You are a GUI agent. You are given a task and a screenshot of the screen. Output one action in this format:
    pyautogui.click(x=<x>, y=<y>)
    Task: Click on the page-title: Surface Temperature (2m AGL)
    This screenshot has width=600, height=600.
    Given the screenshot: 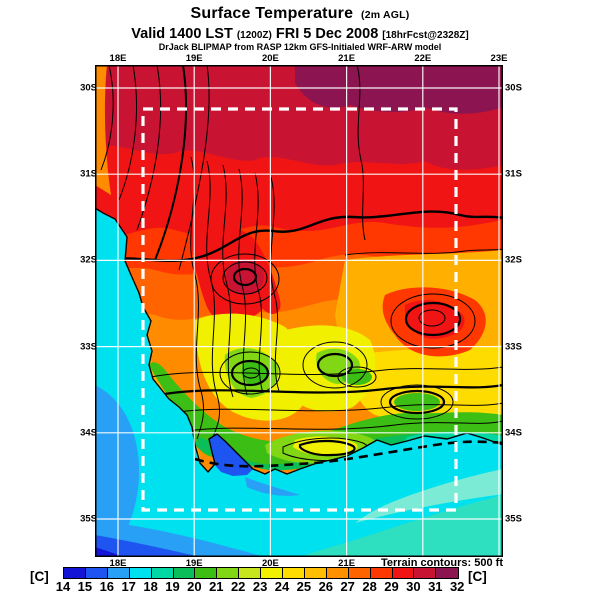 What is the action you would take?
    pyautogui.click(x=300, y=14)
    